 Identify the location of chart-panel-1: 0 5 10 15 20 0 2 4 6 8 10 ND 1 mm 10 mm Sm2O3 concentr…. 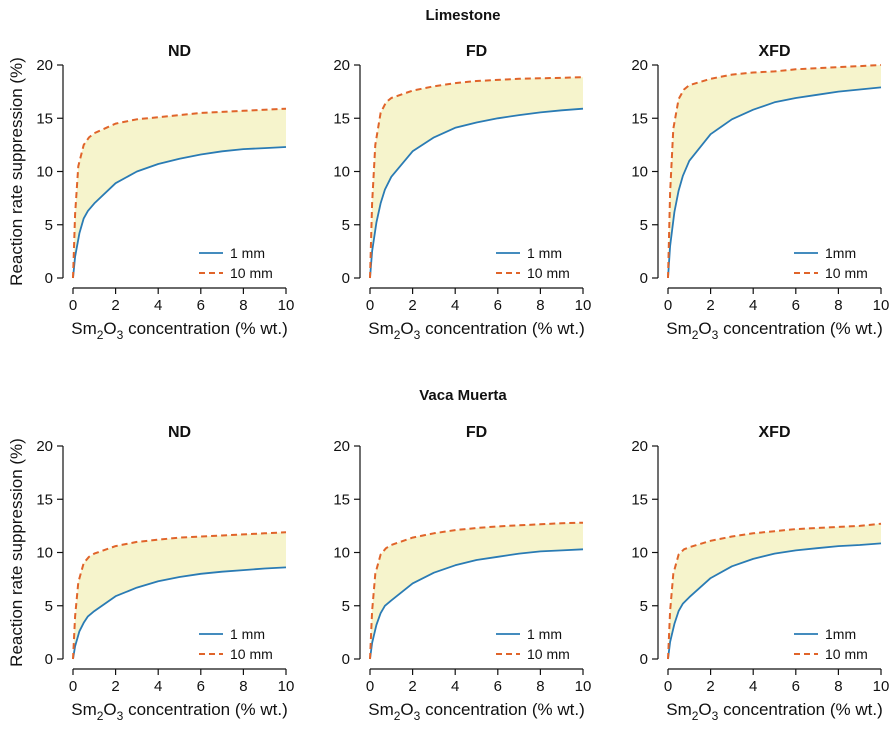
(150, 192).